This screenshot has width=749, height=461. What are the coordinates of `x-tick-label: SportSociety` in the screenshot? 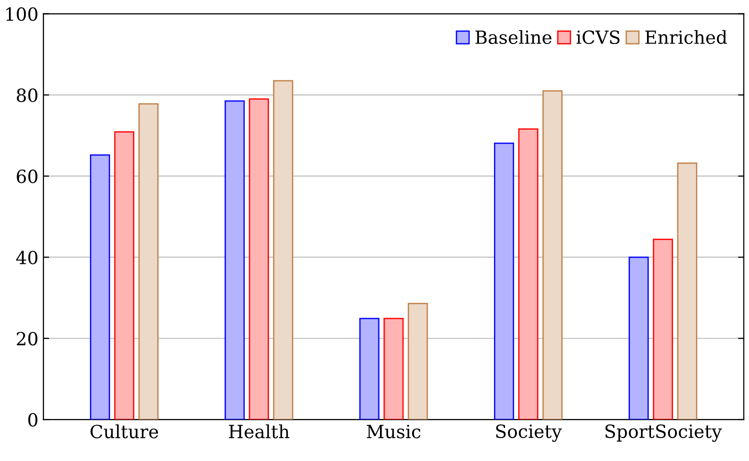 It's located at (663, 433).